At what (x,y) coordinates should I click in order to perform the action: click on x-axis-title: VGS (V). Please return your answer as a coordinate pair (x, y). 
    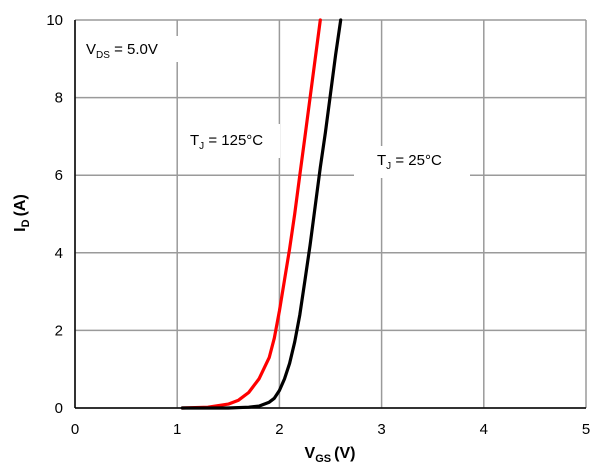
    Looking at the image, I should click on (330, 455).